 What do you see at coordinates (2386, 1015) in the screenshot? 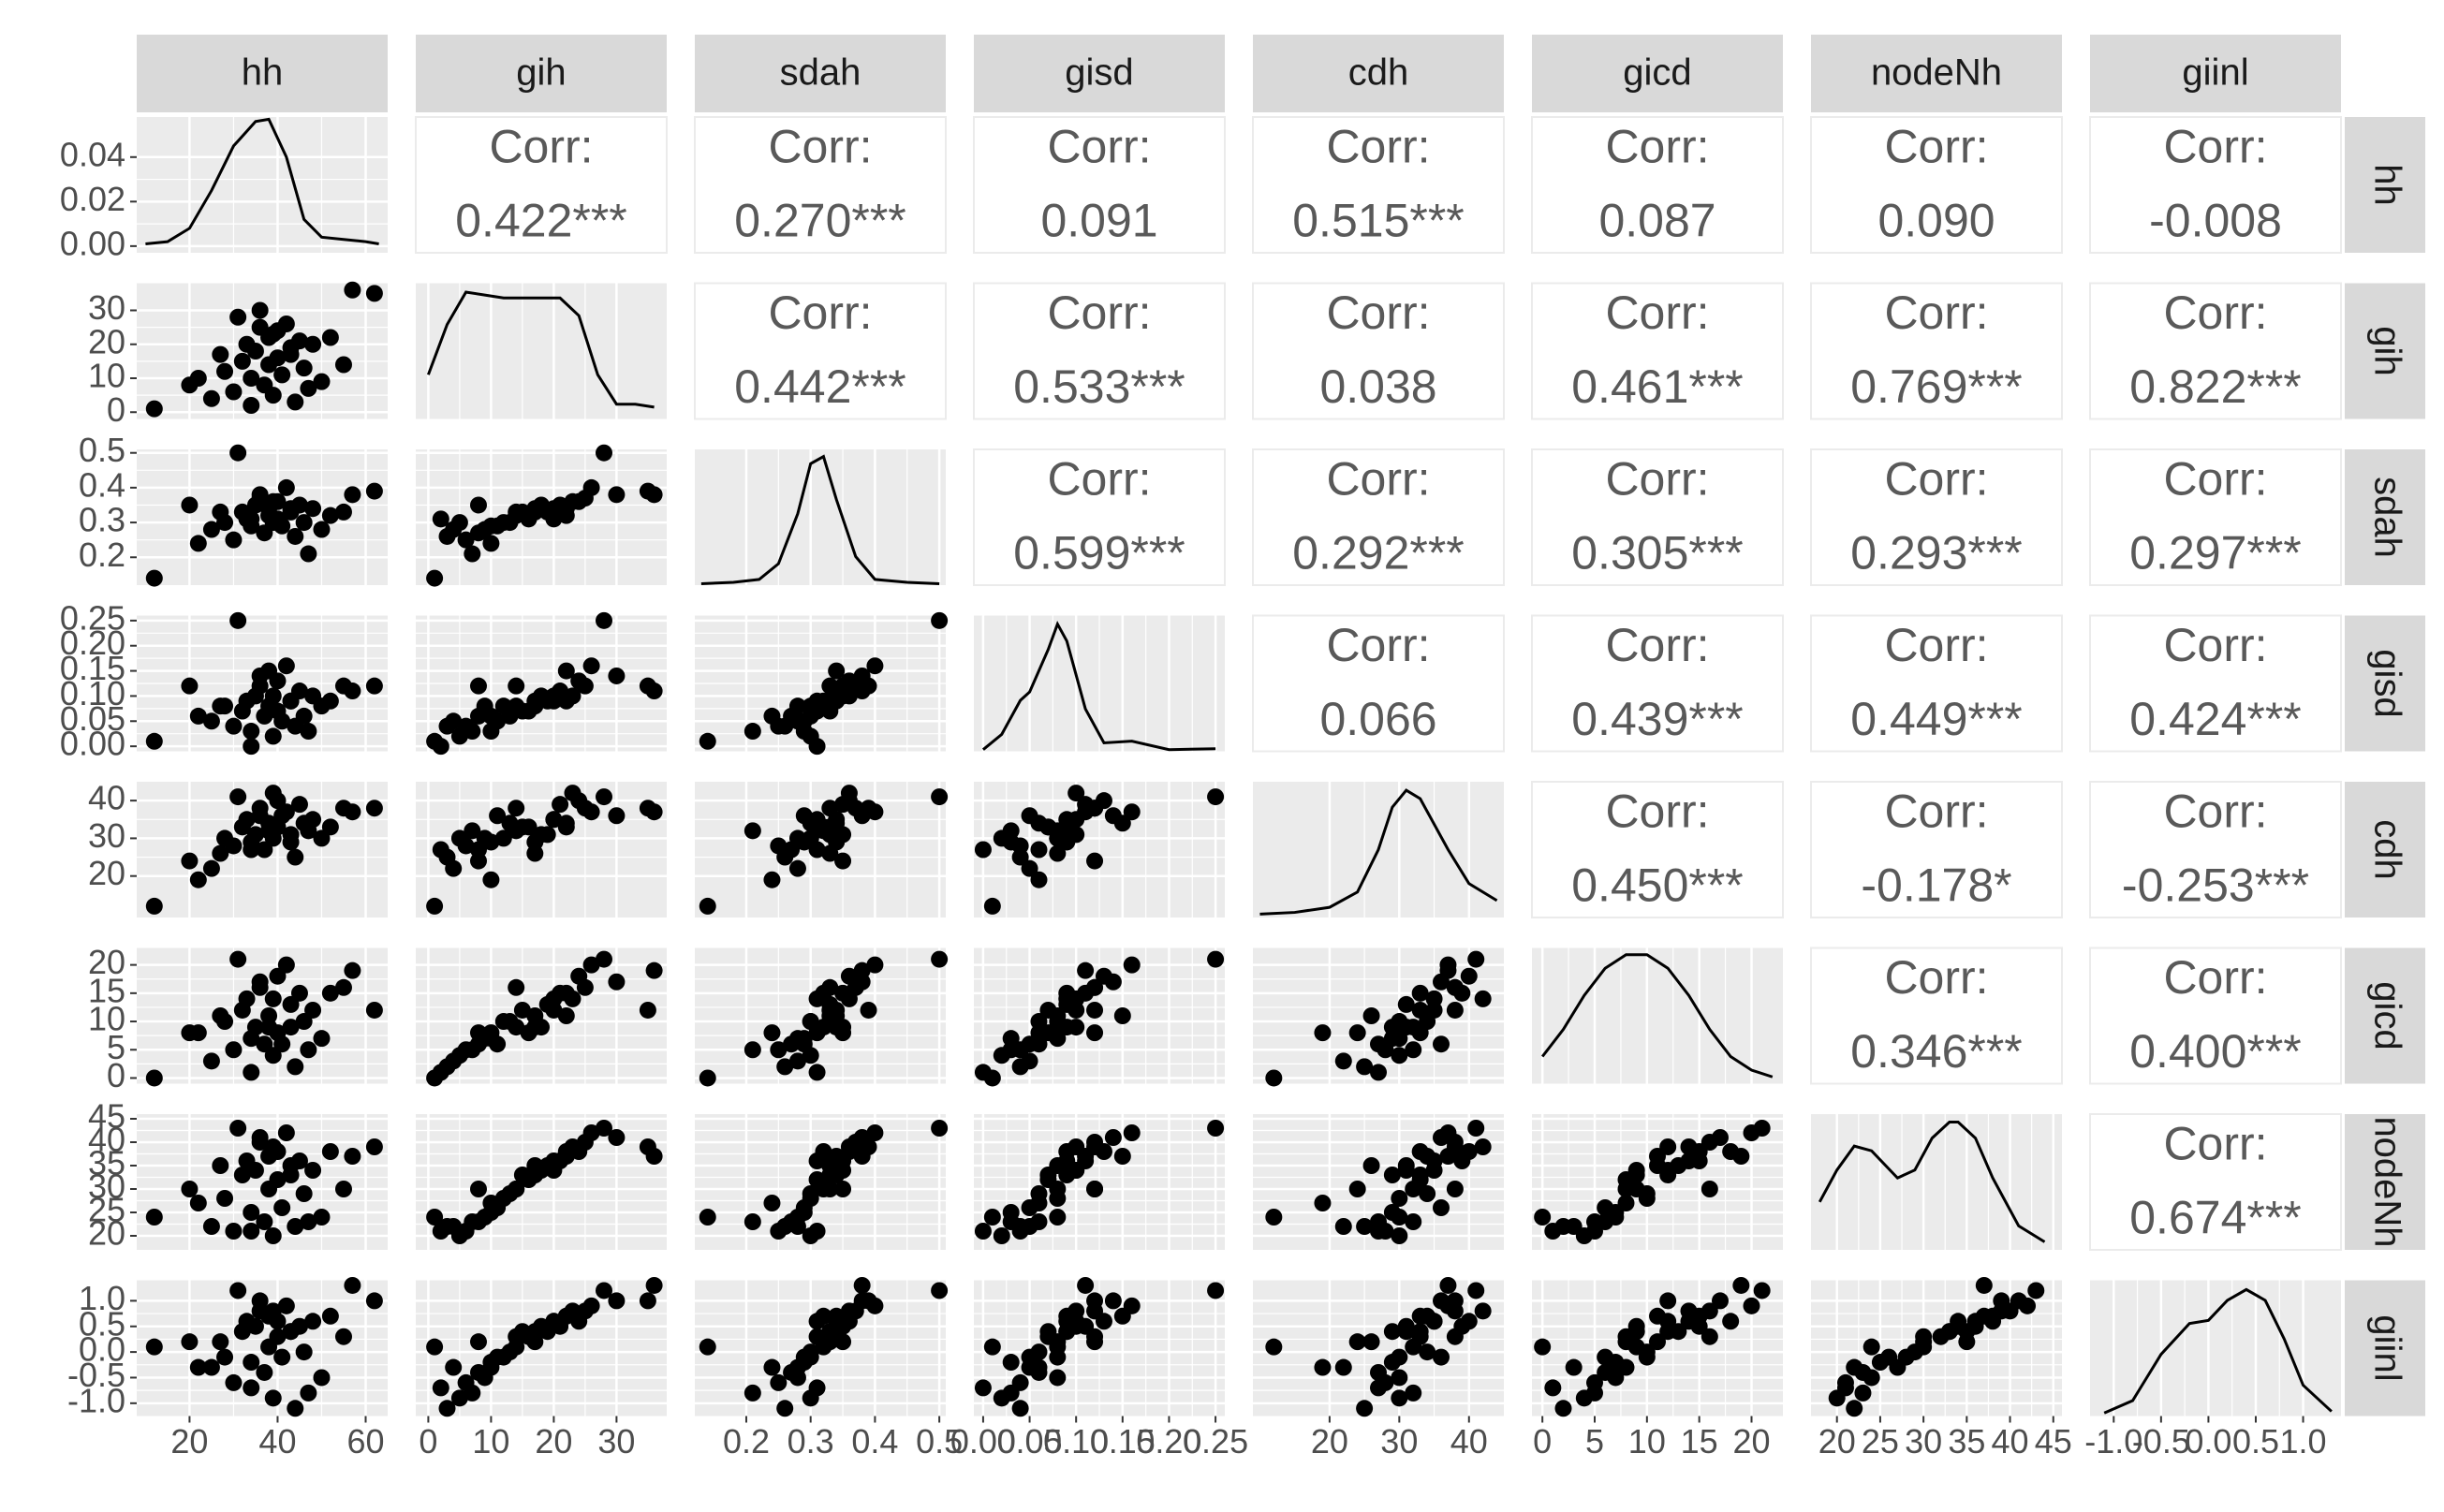
I see `strip-label: gicd` at bounding box center [2386, 1015].